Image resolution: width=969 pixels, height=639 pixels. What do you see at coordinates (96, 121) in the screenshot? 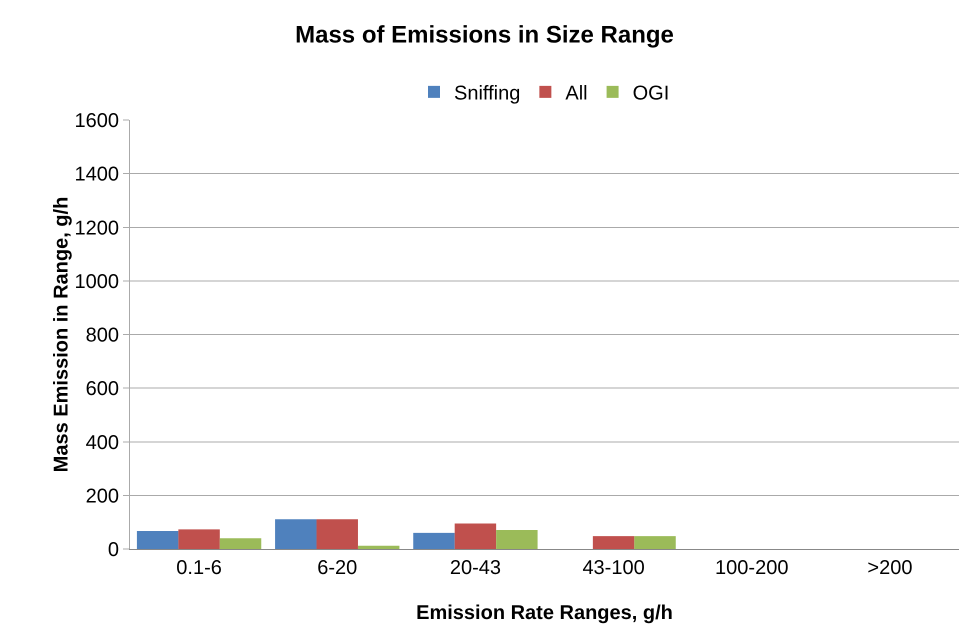
I see `y-tick-label: 1600` at bounding box center [96, 121].